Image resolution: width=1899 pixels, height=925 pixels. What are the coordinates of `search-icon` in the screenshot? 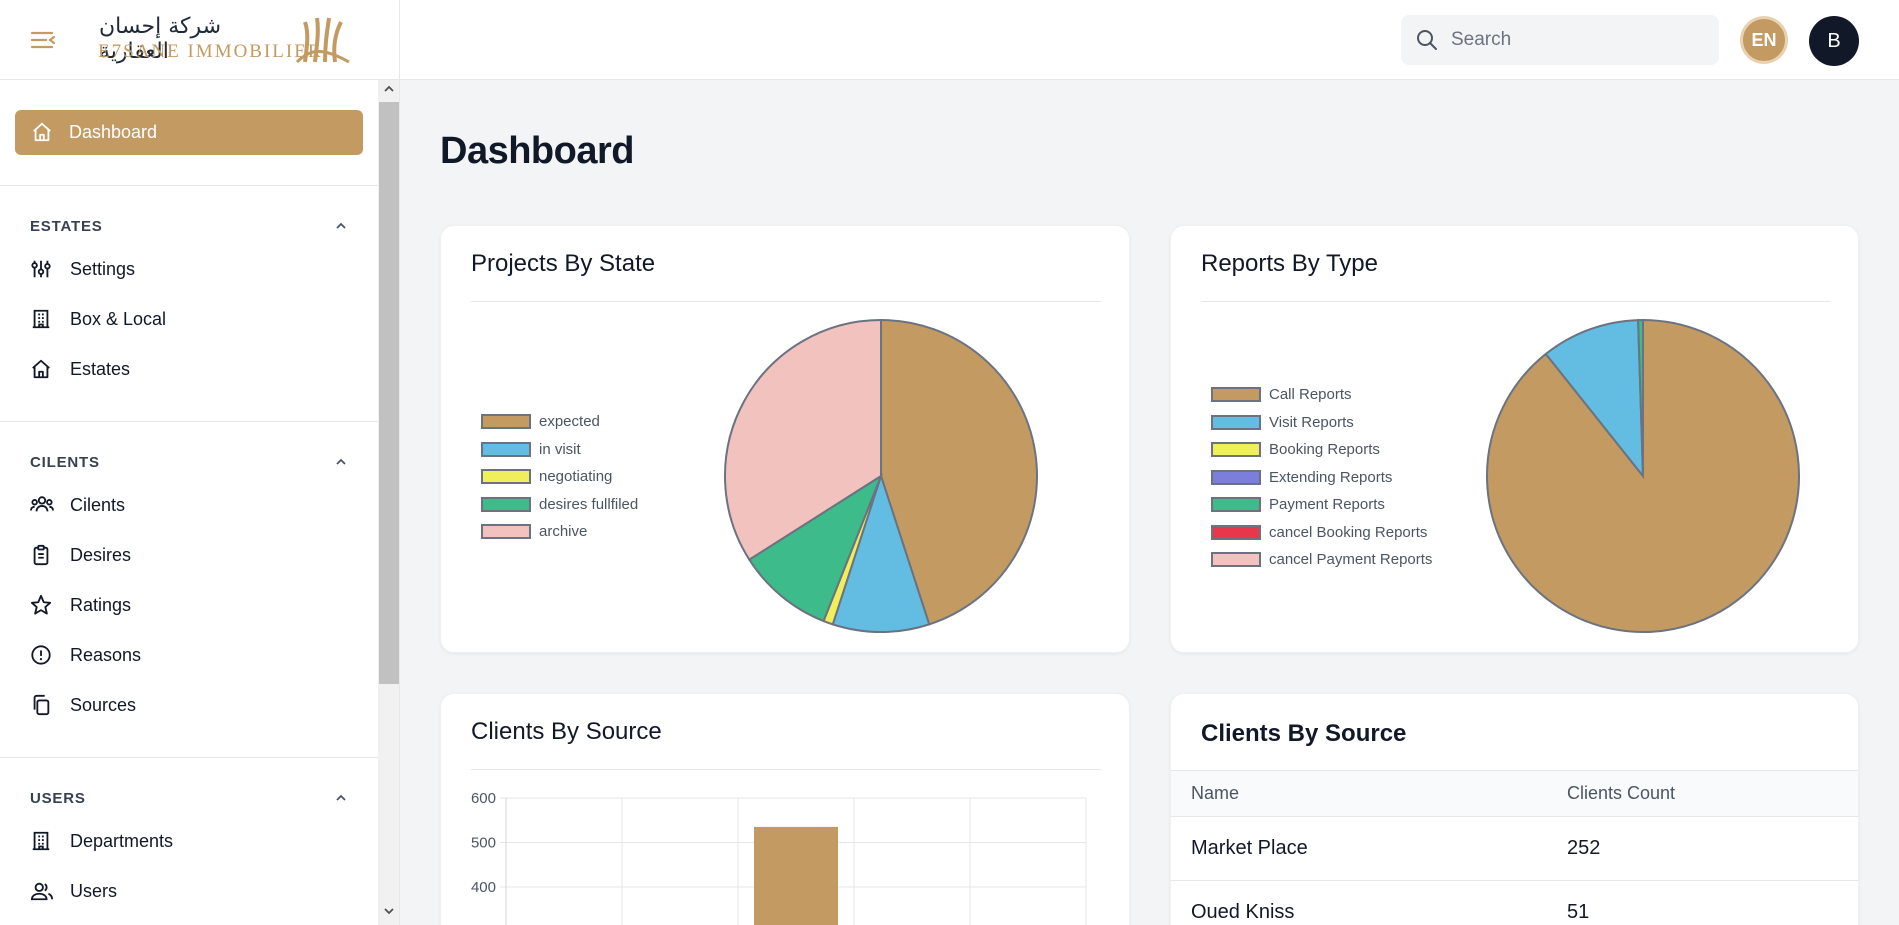 It's located at (1427, 40).